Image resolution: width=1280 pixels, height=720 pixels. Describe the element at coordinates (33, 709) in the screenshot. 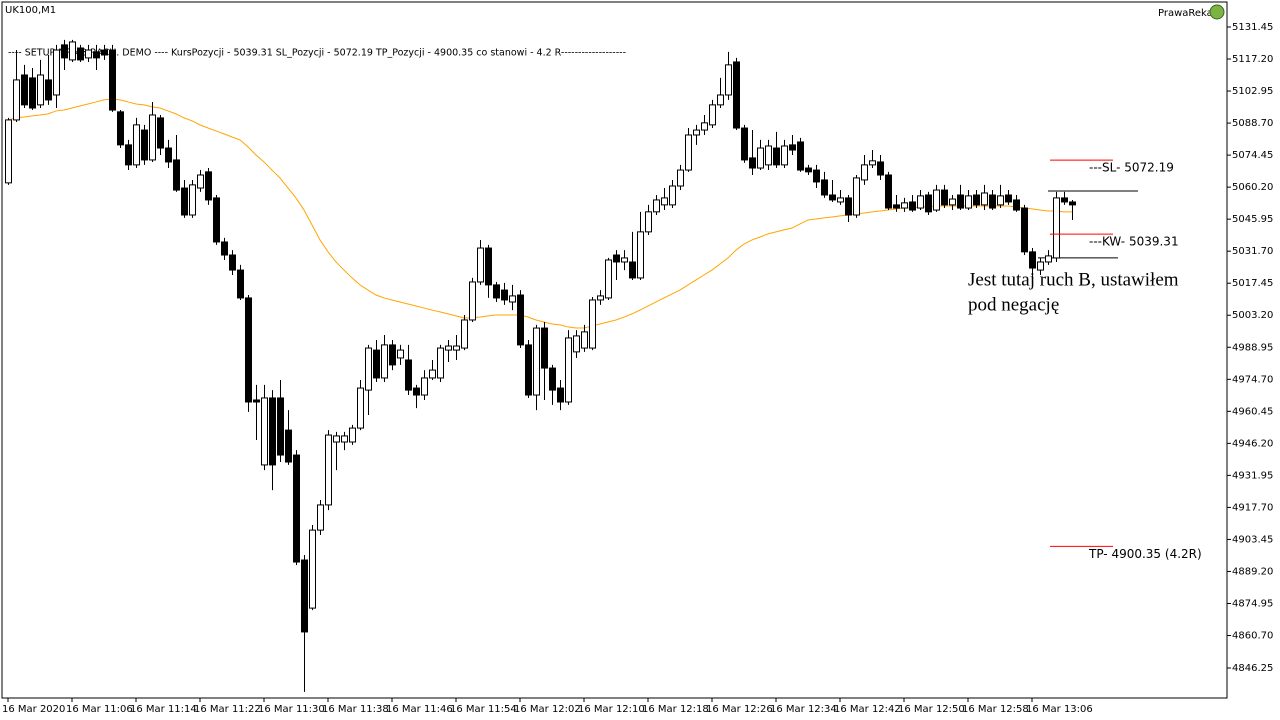

I see `x-tick-label: 16 Mar 2020` at that location.